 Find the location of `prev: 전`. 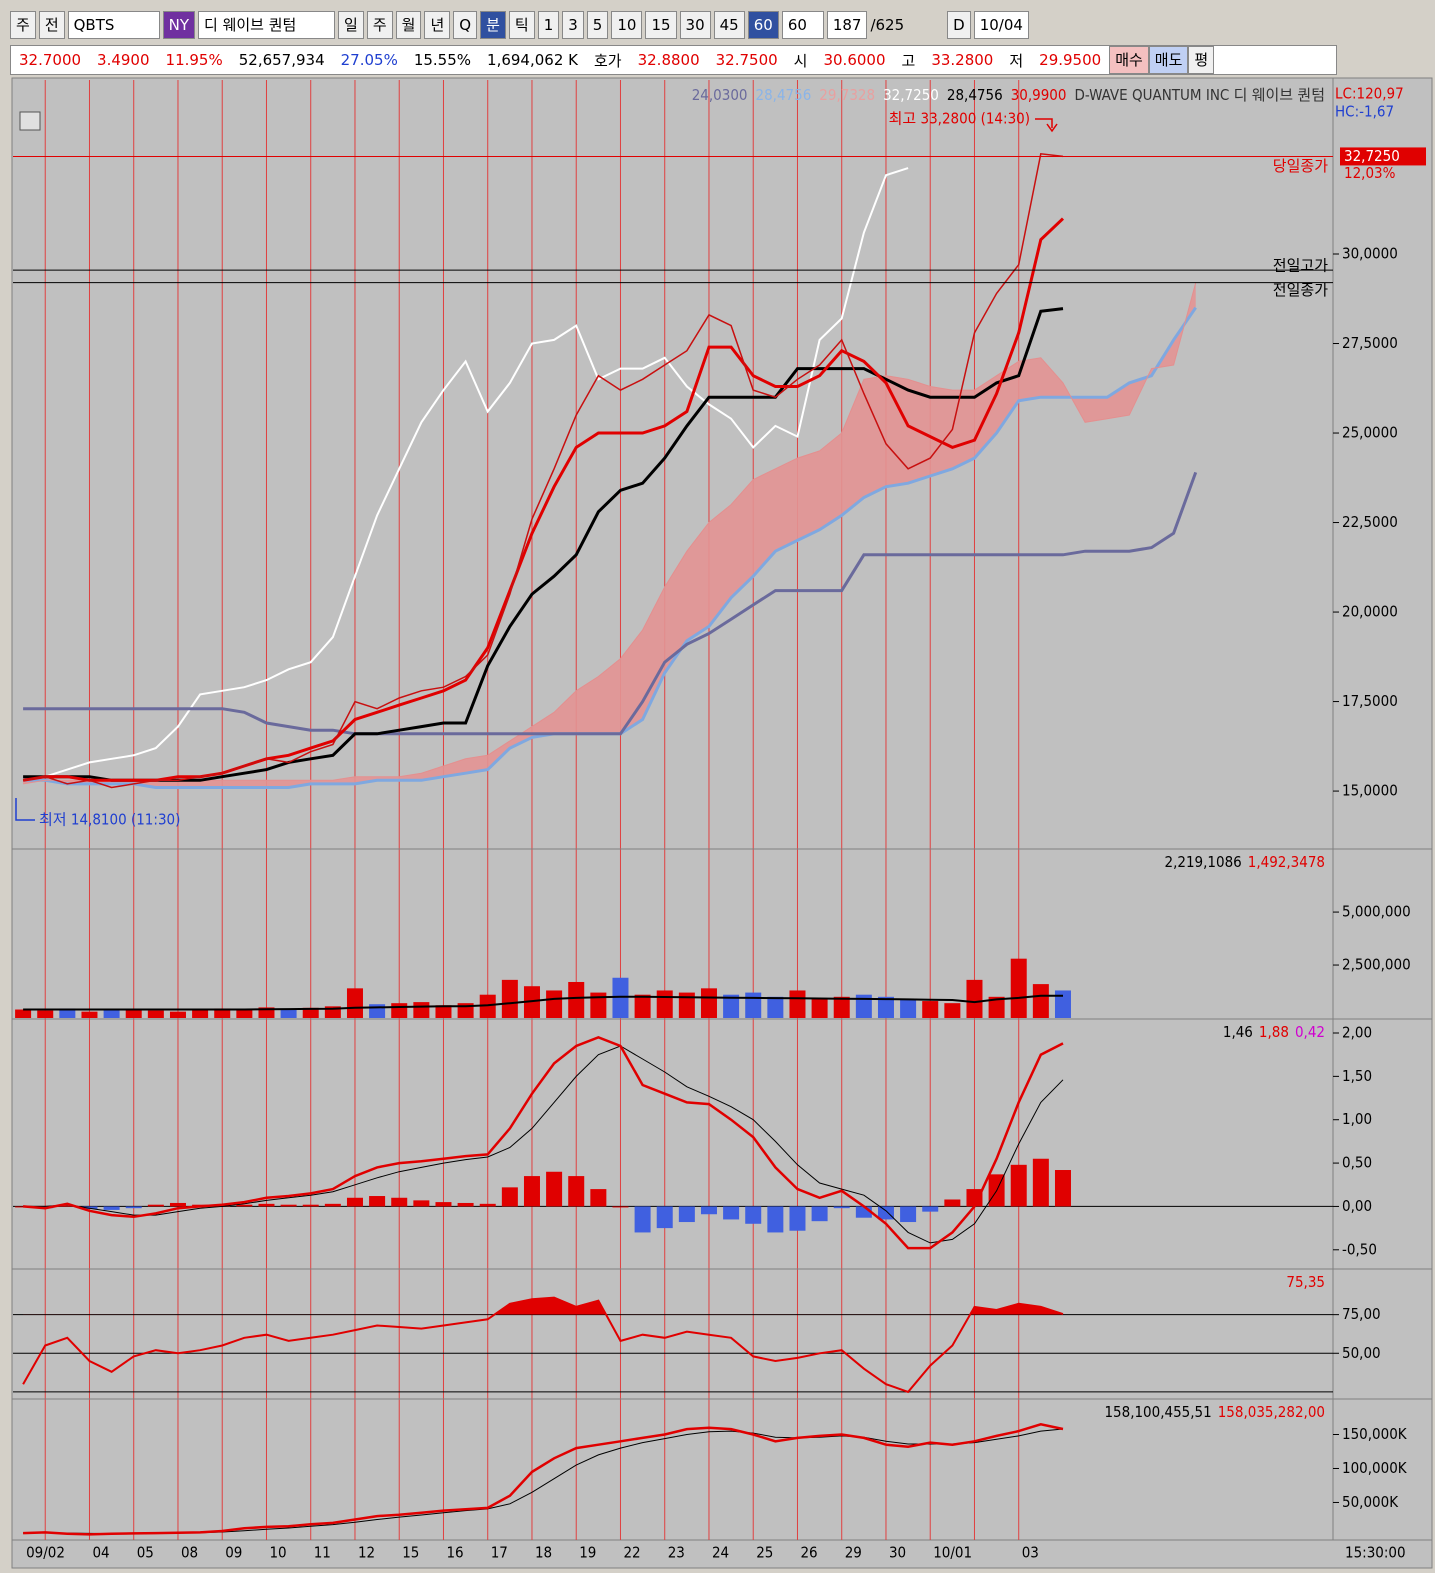

prev: 전 is located at coordinates (51, 25).